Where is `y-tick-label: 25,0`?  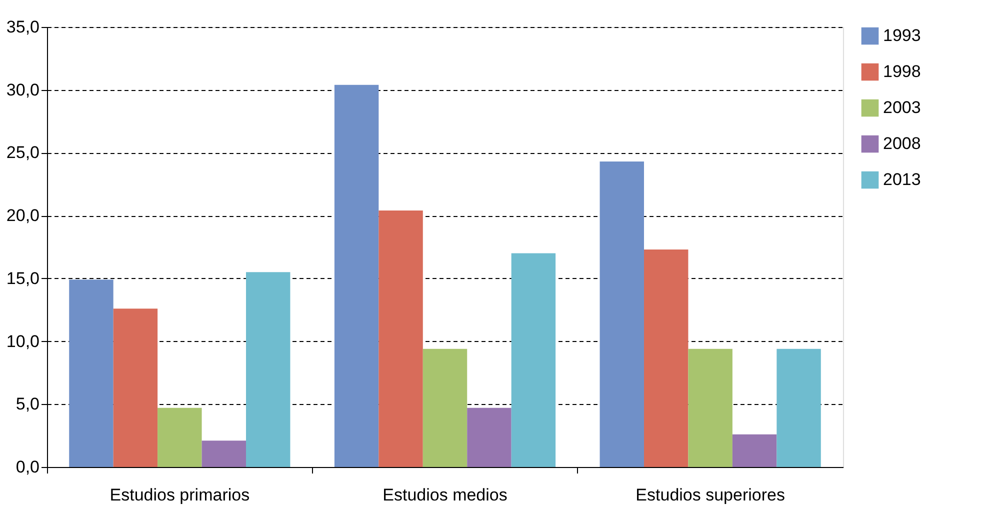
y-tick-label: 25,0 is located at coordinates (23, 152).